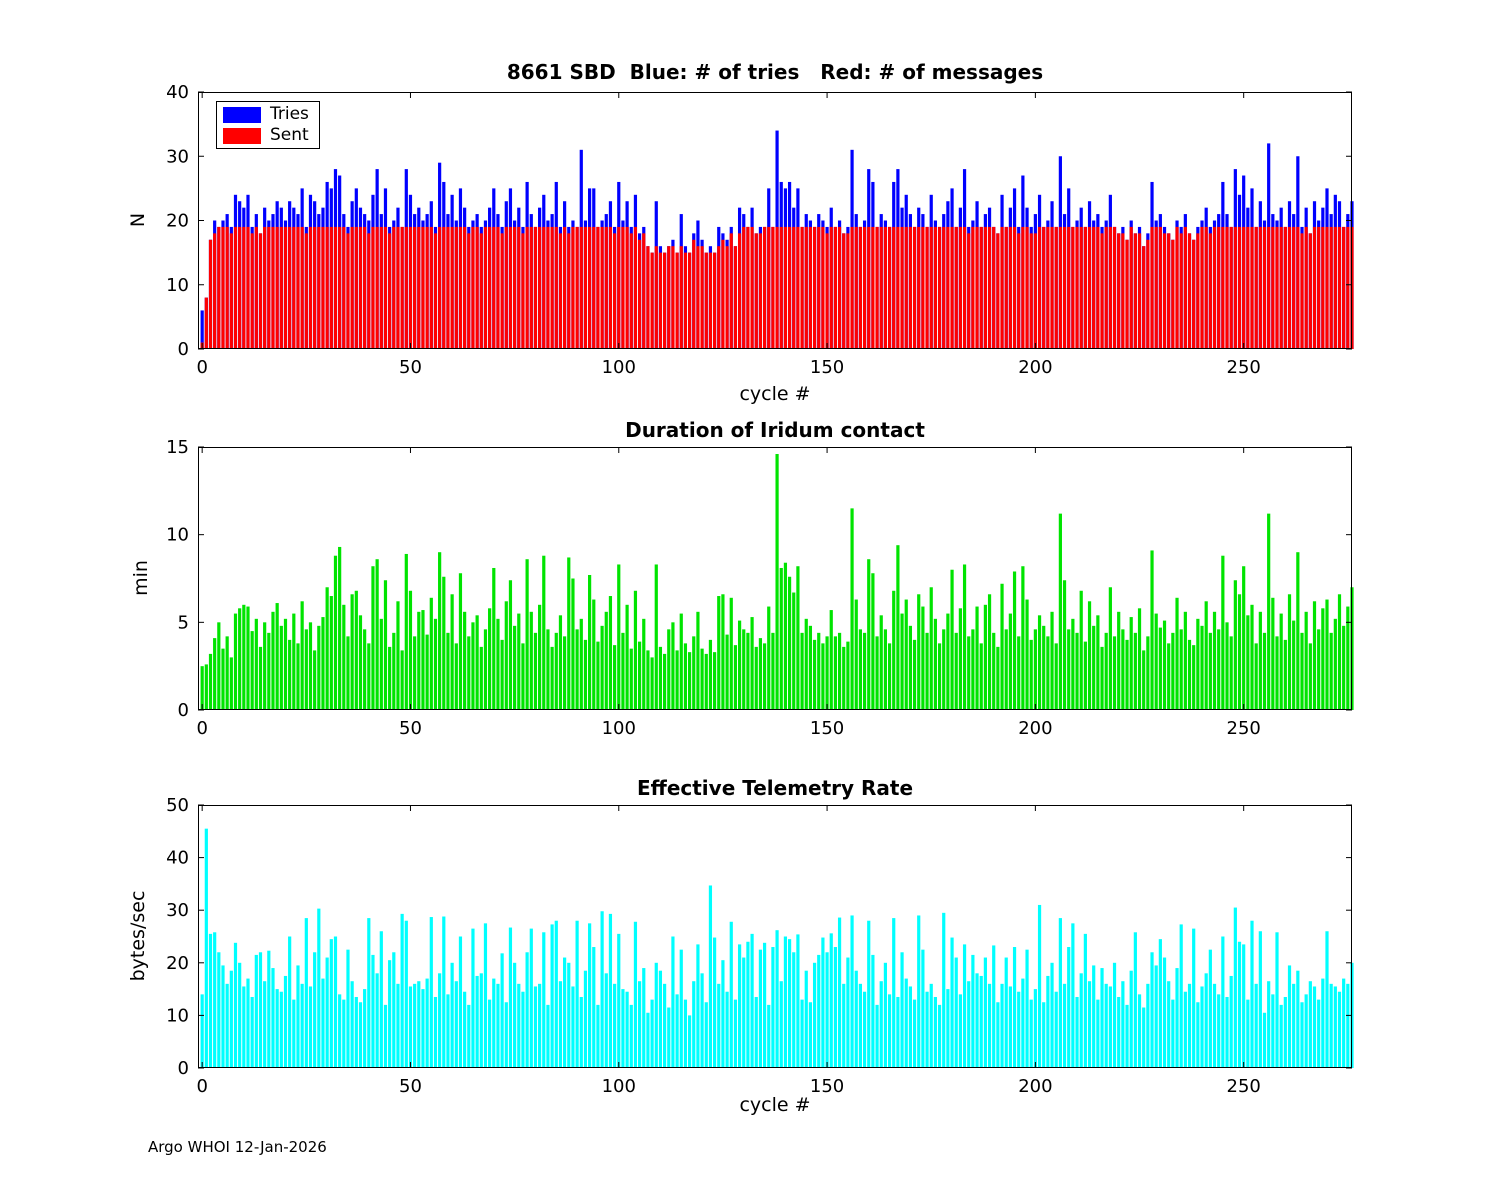 The width and height of the screenshot is (1500, 1200). What do you see at coordinates (268, 125) in the screenshot?
I see `legend: Tries Sent` at bounding box center [268, 125].